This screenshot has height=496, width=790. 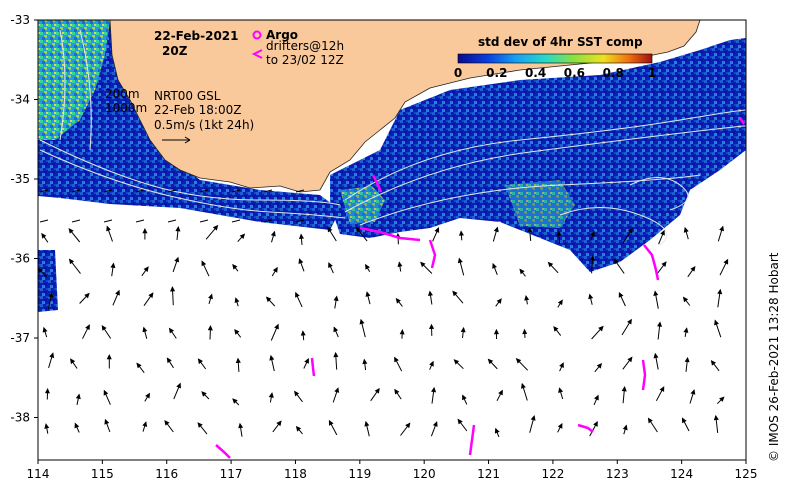 What do you see at coordinates (197, 110) in the screenshot?
I see `current-time-label: 22-Feb 18:00Z` at bounding box center [197, 110].